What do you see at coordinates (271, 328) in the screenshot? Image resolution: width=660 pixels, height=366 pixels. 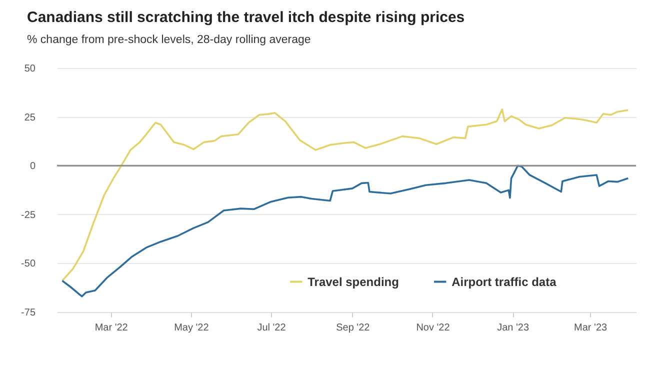 I see `x-tick-label: Jul '22` at bounding box center [271, 328].